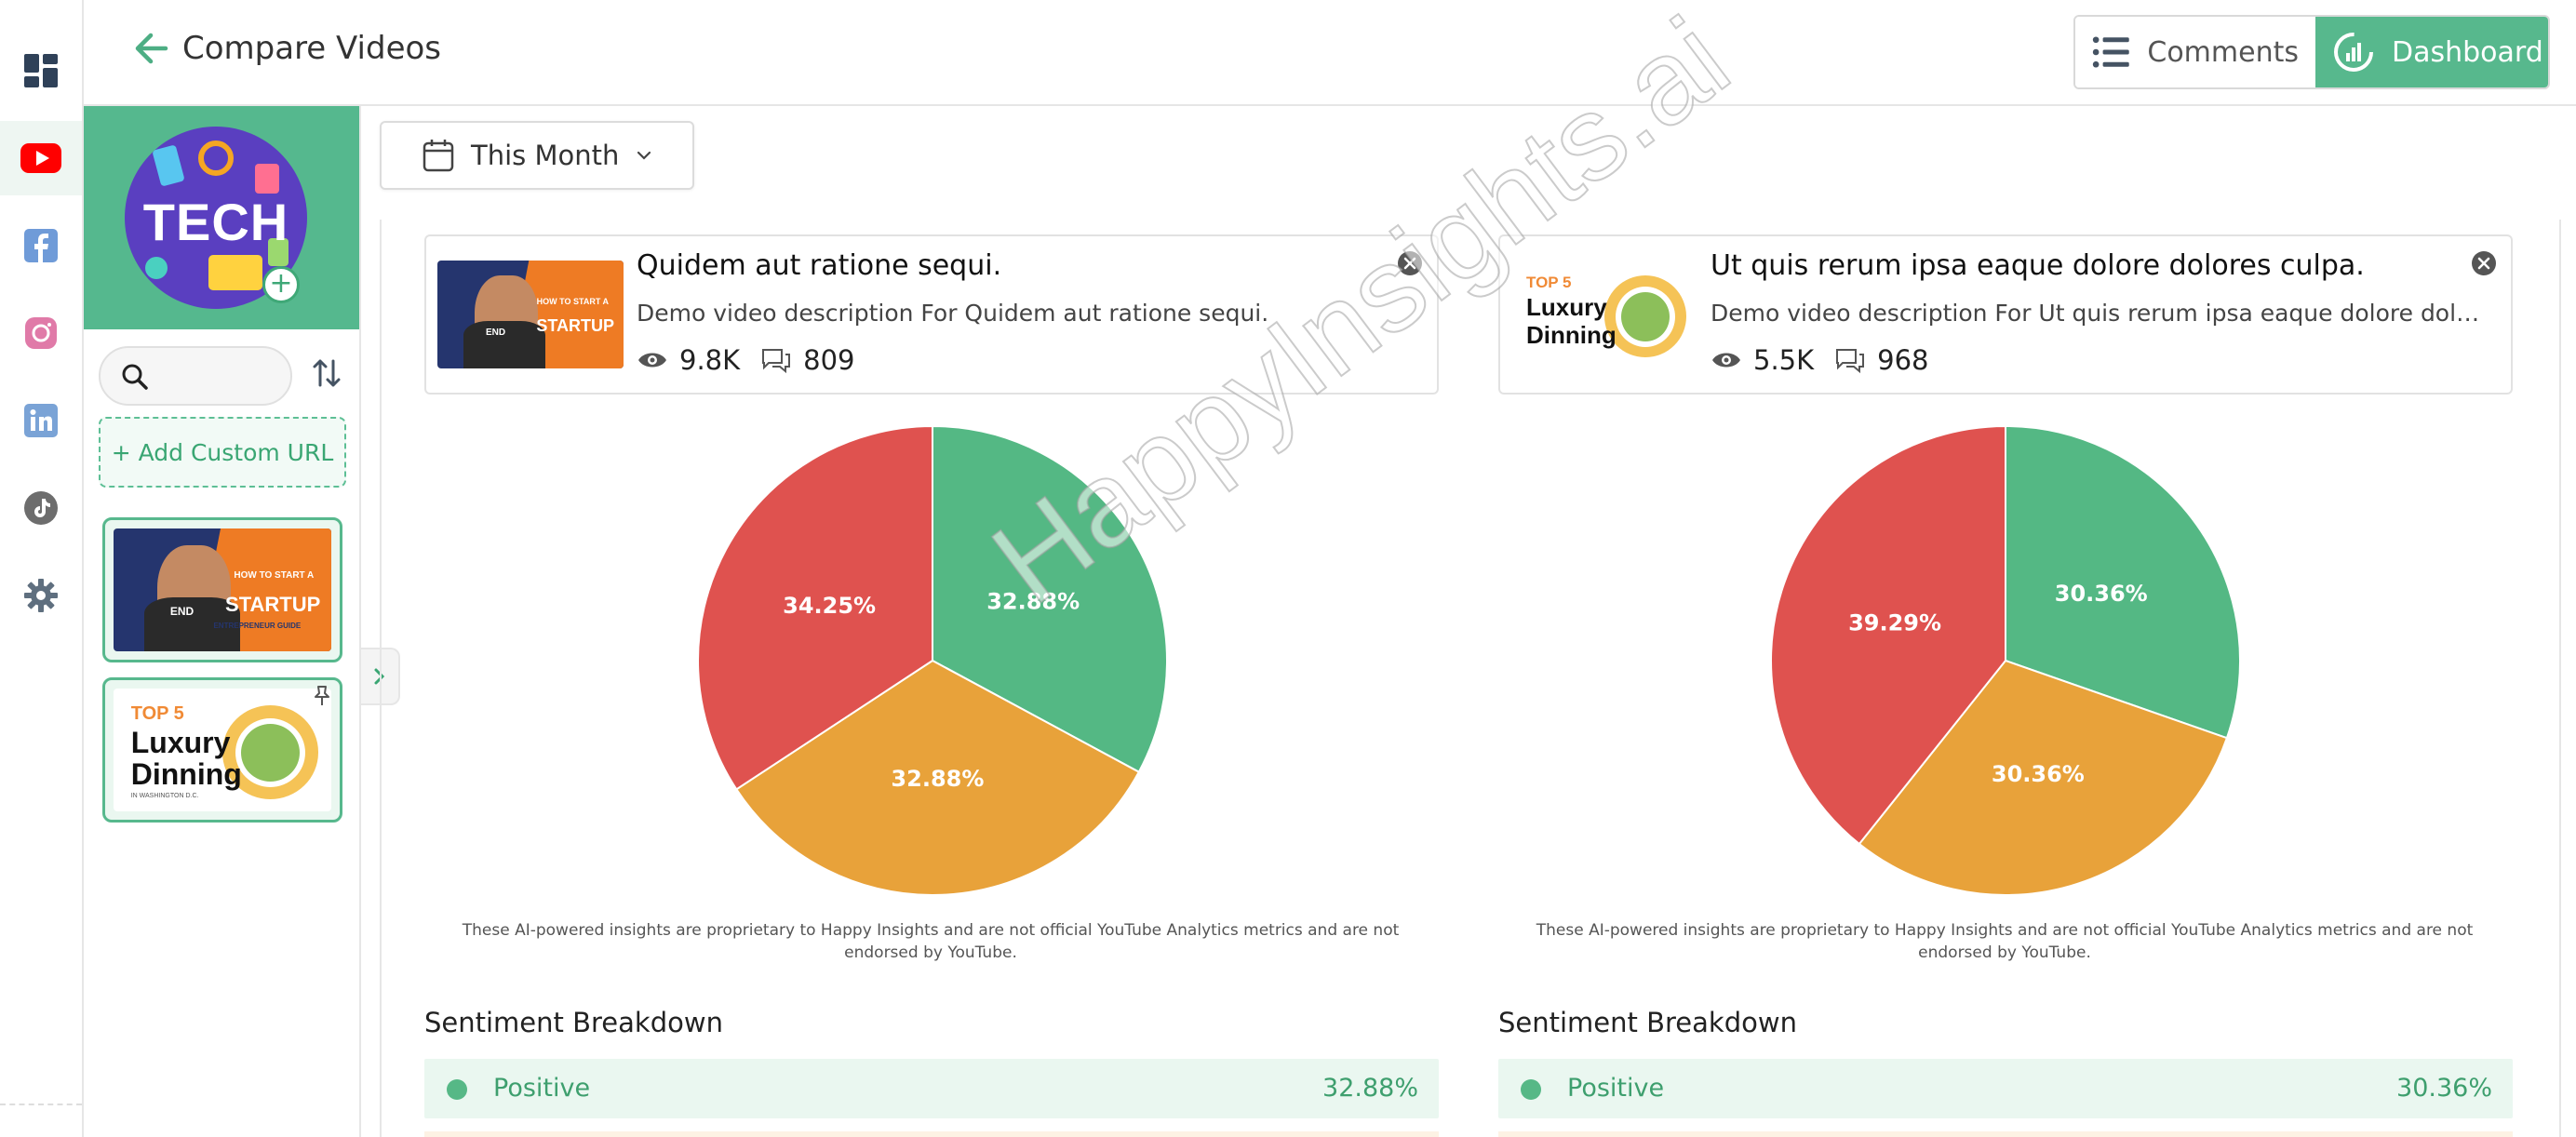  Describe the element at coordinates (215, 222) in the screenshot. I see `channel-avatar-text: TECH` at that location.